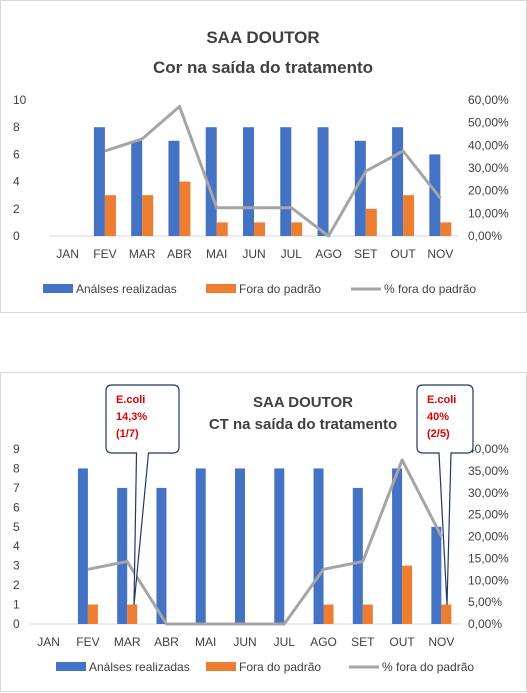 Image resolution: width=527 pixels, height=693 pixels. Describe the element at coordinates (16, 488) in the screenshot. I see `y-tick-label: 7` at that location.